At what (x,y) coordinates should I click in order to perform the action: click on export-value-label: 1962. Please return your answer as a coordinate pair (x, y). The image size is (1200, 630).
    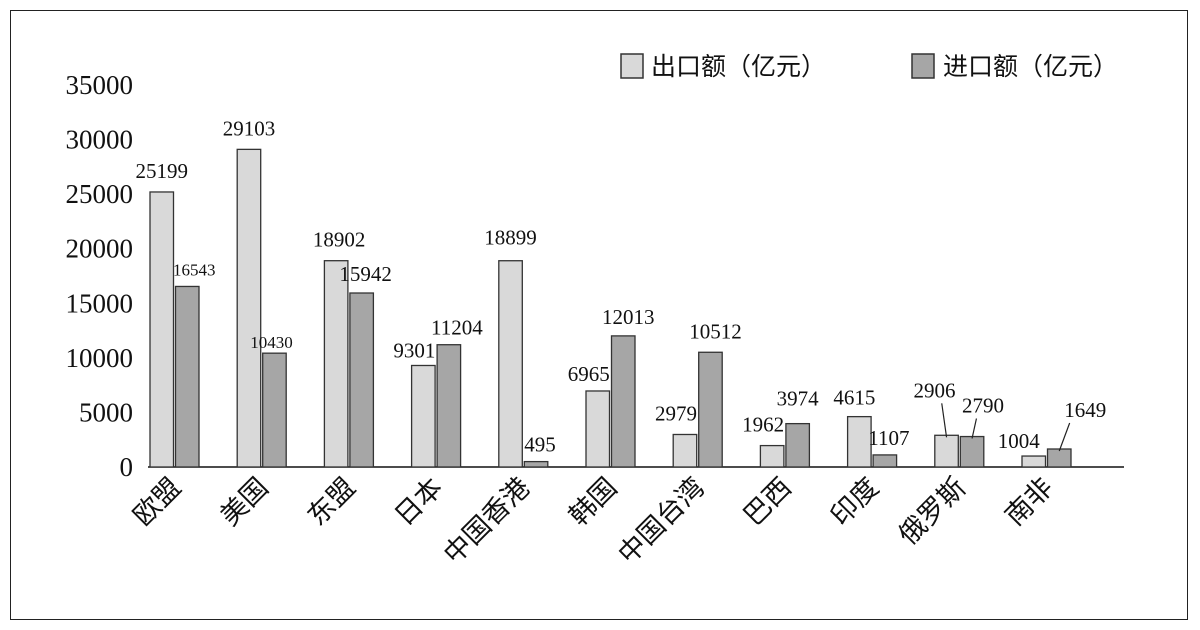
    Looking at the image, I should click on (763, 425).